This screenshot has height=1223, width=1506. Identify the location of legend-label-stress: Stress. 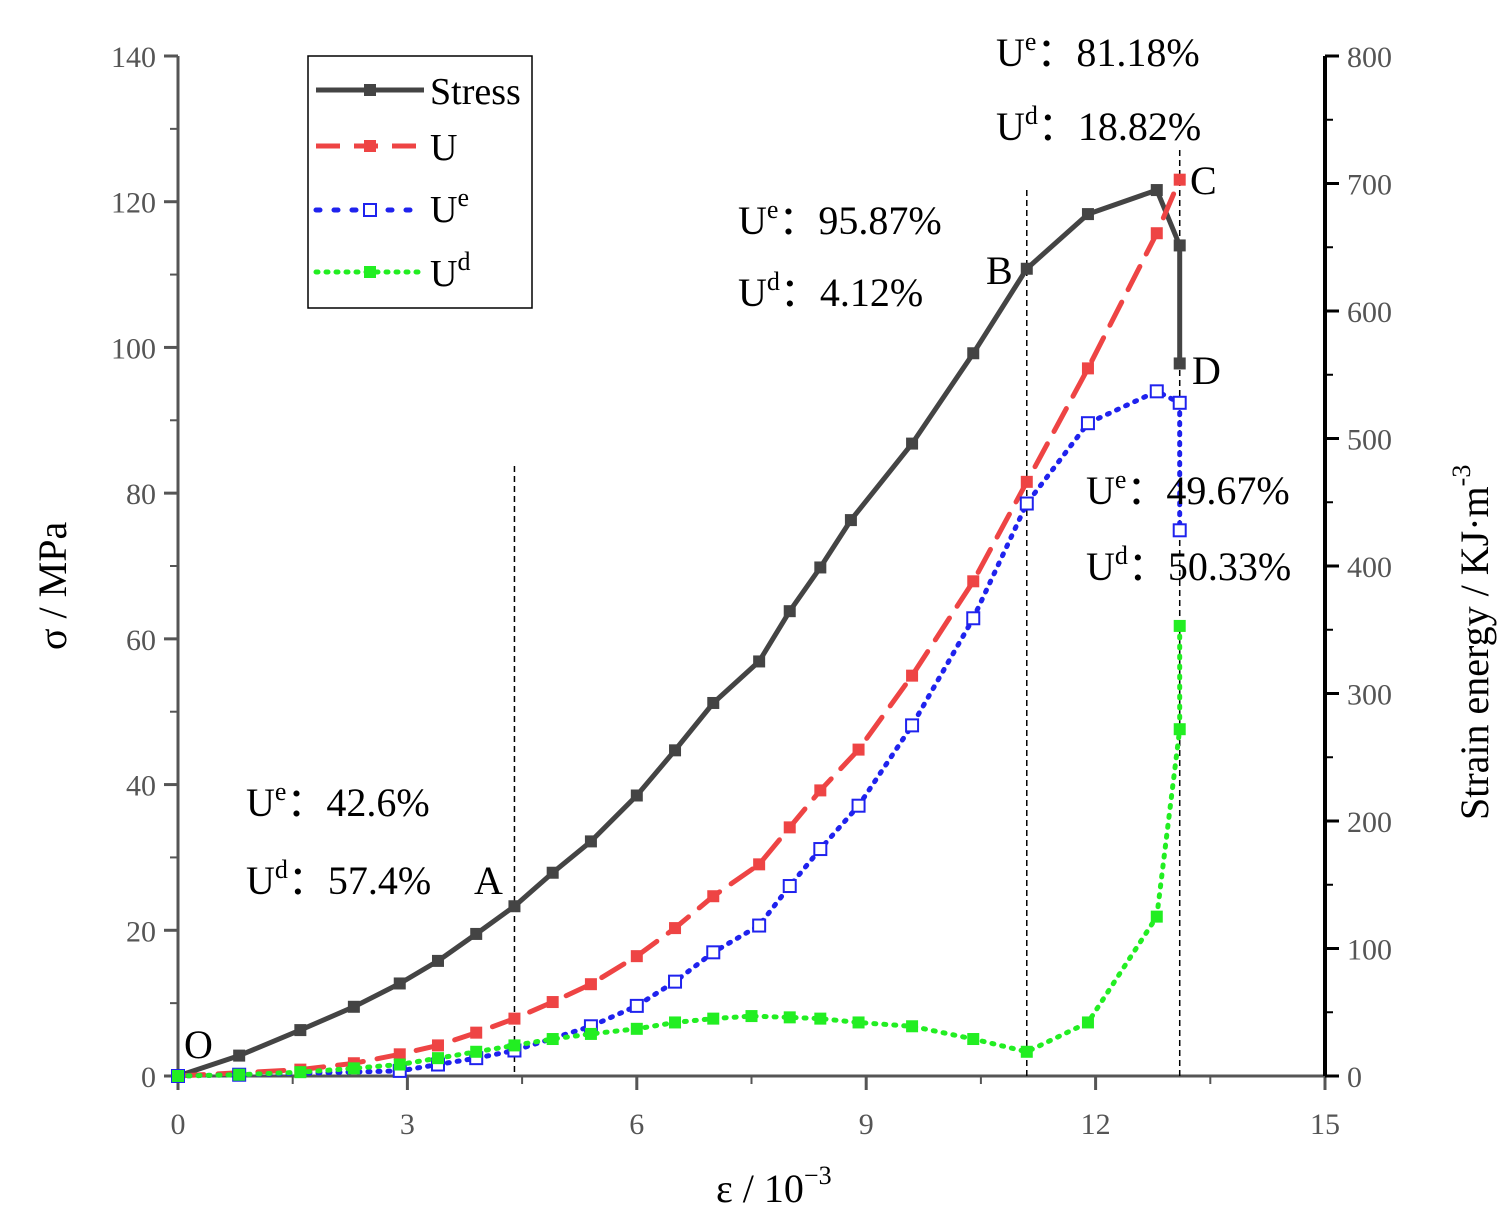
(475, 92).